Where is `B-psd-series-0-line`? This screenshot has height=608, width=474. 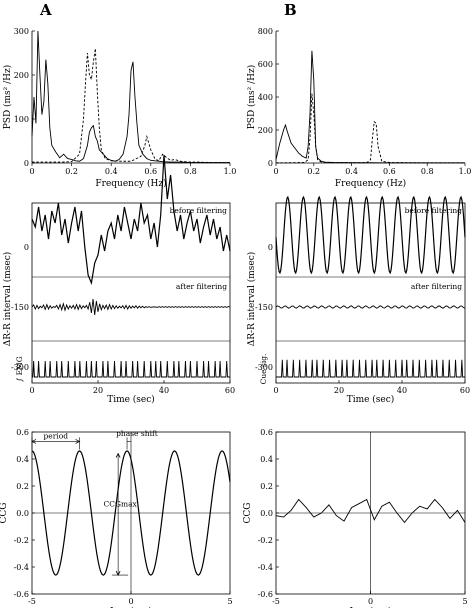
B-psd-series-0-line is located at coordinates (370, 107).